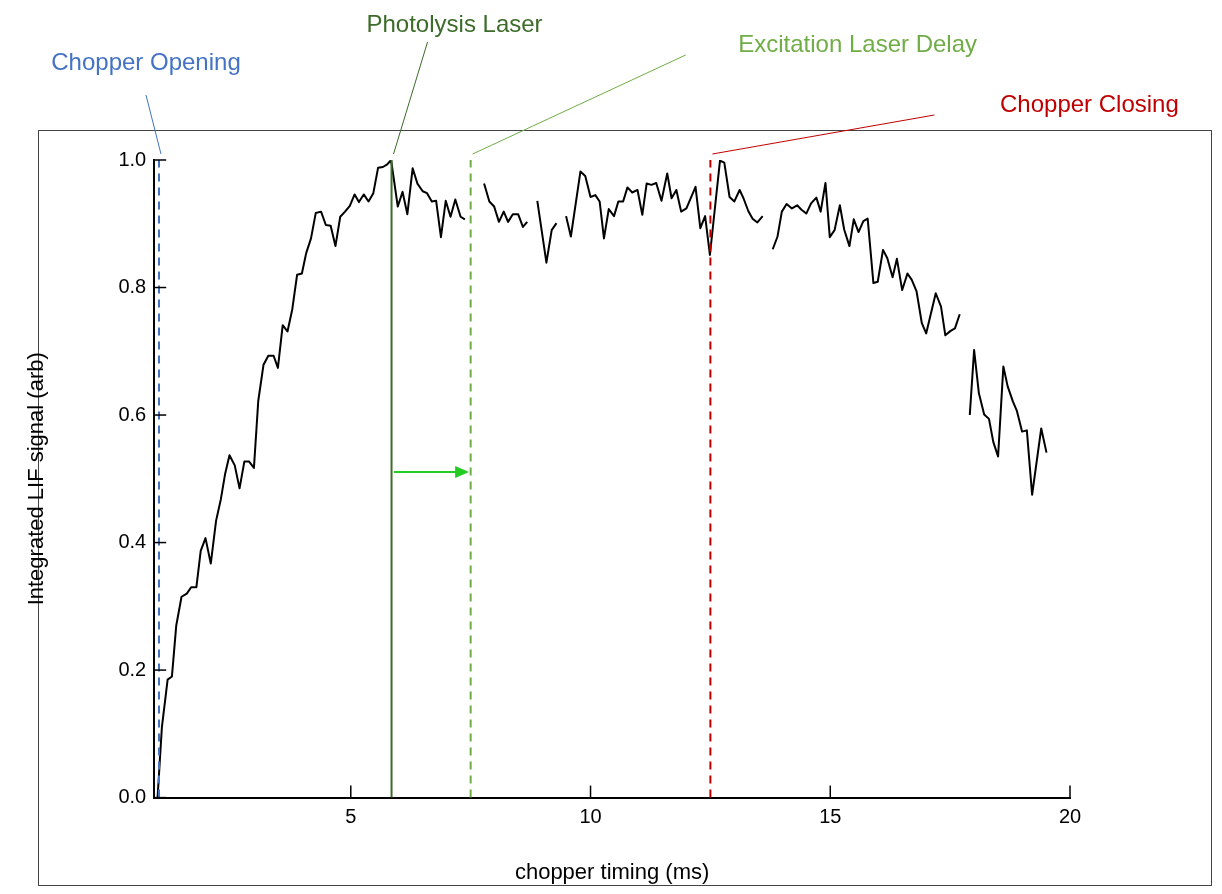 The width and height of the screenshot is (1222, 894). I want to click on y-tick-label: 0.8, so click(132, 286).